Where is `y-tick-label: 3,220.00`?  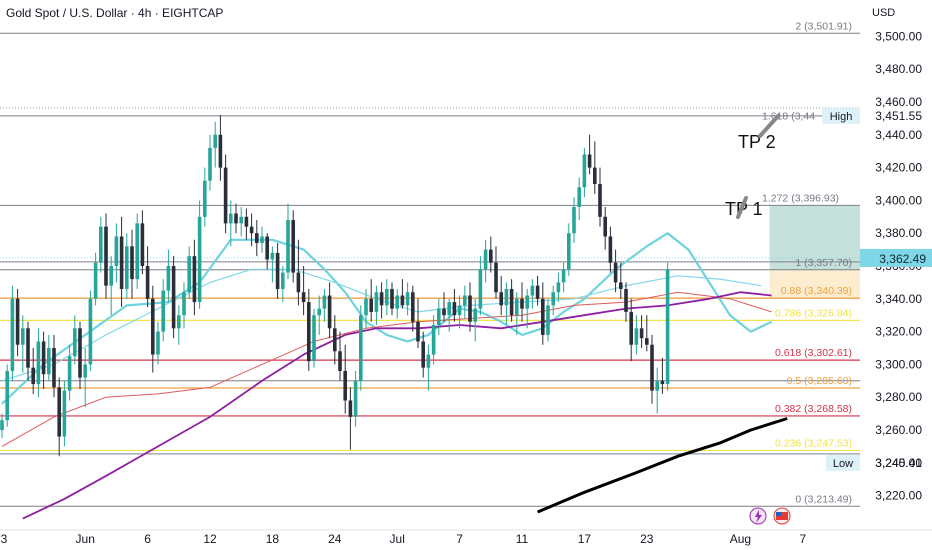 y-tick-label: 3,220.00 is located at coordinates (898, 496).